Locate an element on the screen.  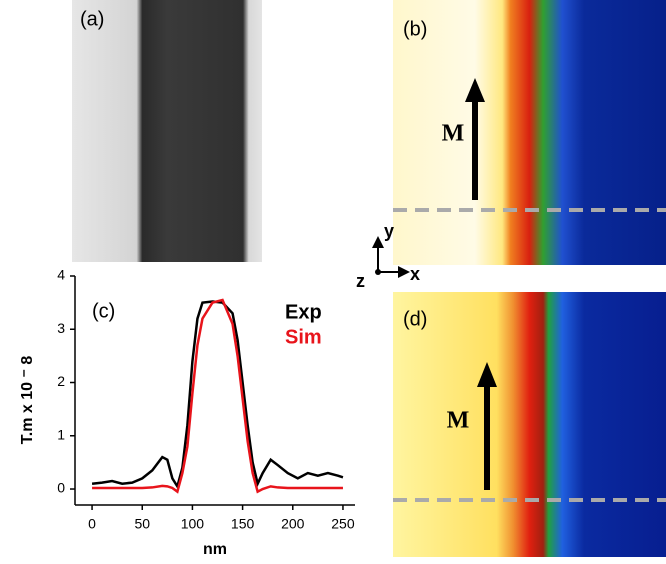
y-axis-label: T.m x 10 ⁻ 8 is located at coordinates (27, 400).